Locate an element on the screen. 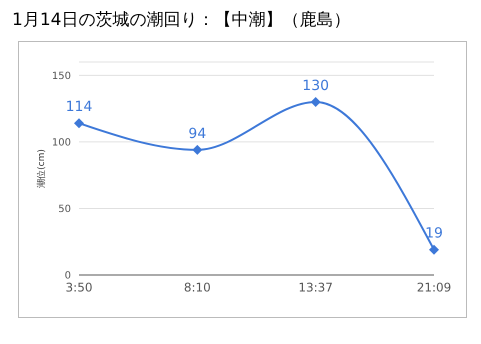 This screenshot has height=344, width=481. chart-title: 1月14日の茨城の潮回り：【中潮】（鹿島） is located at coordinates (182, 20).